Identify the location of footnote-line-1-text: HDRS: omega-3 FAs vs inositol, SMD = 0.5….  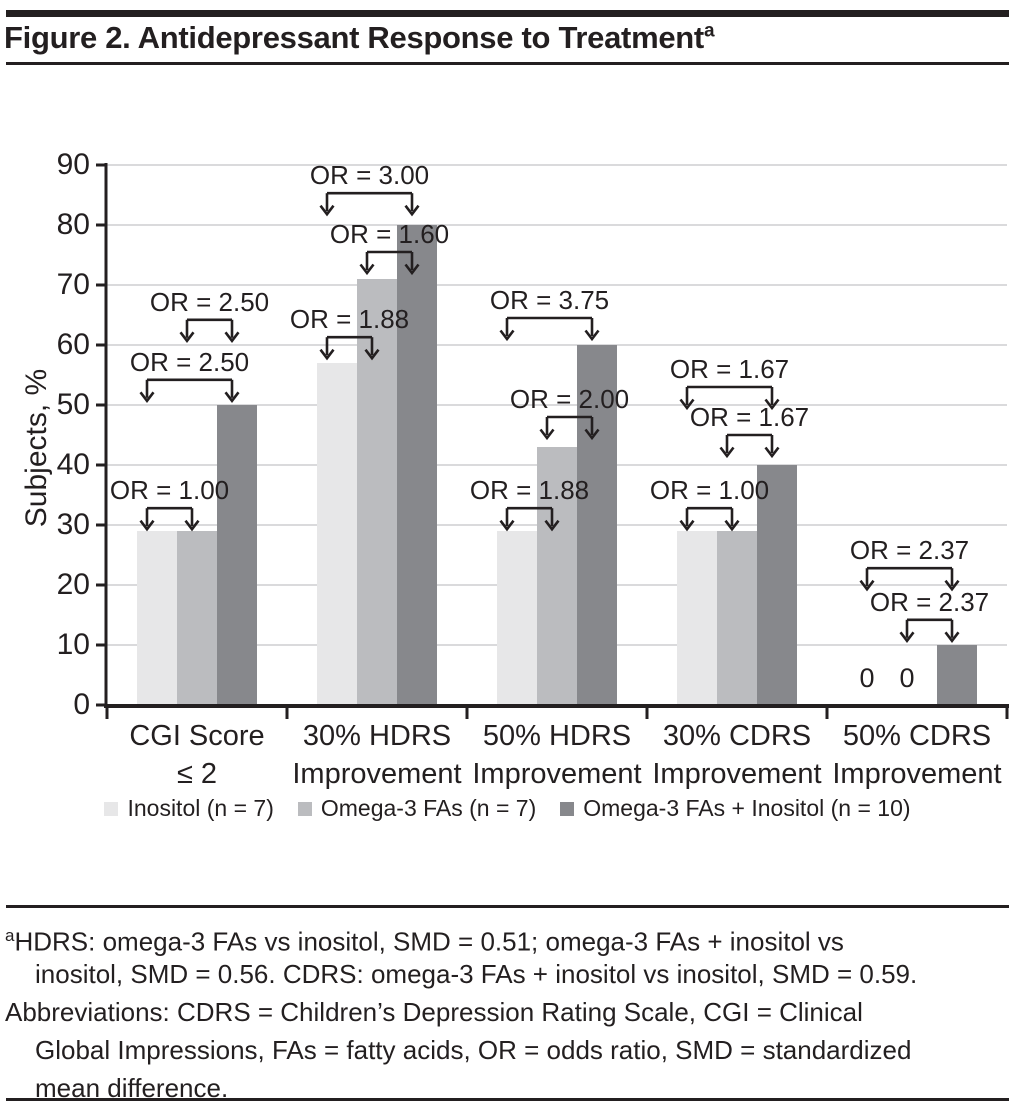
(429, 941).